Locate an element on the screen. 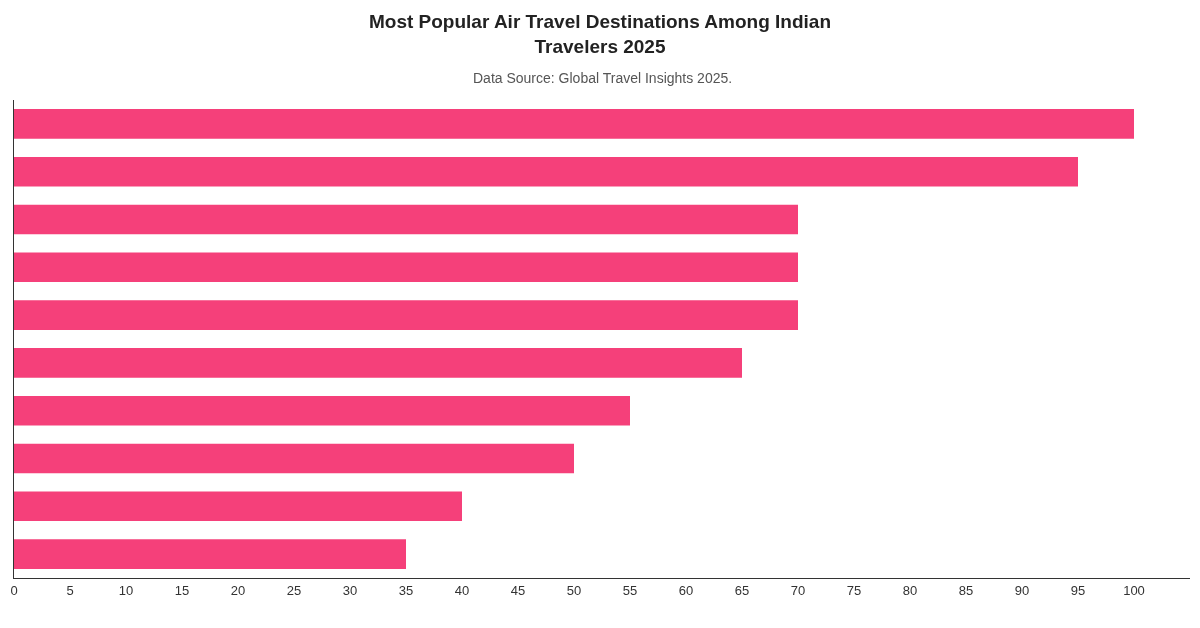  x-tick-label: 5 is located at coordinates (70, 590).